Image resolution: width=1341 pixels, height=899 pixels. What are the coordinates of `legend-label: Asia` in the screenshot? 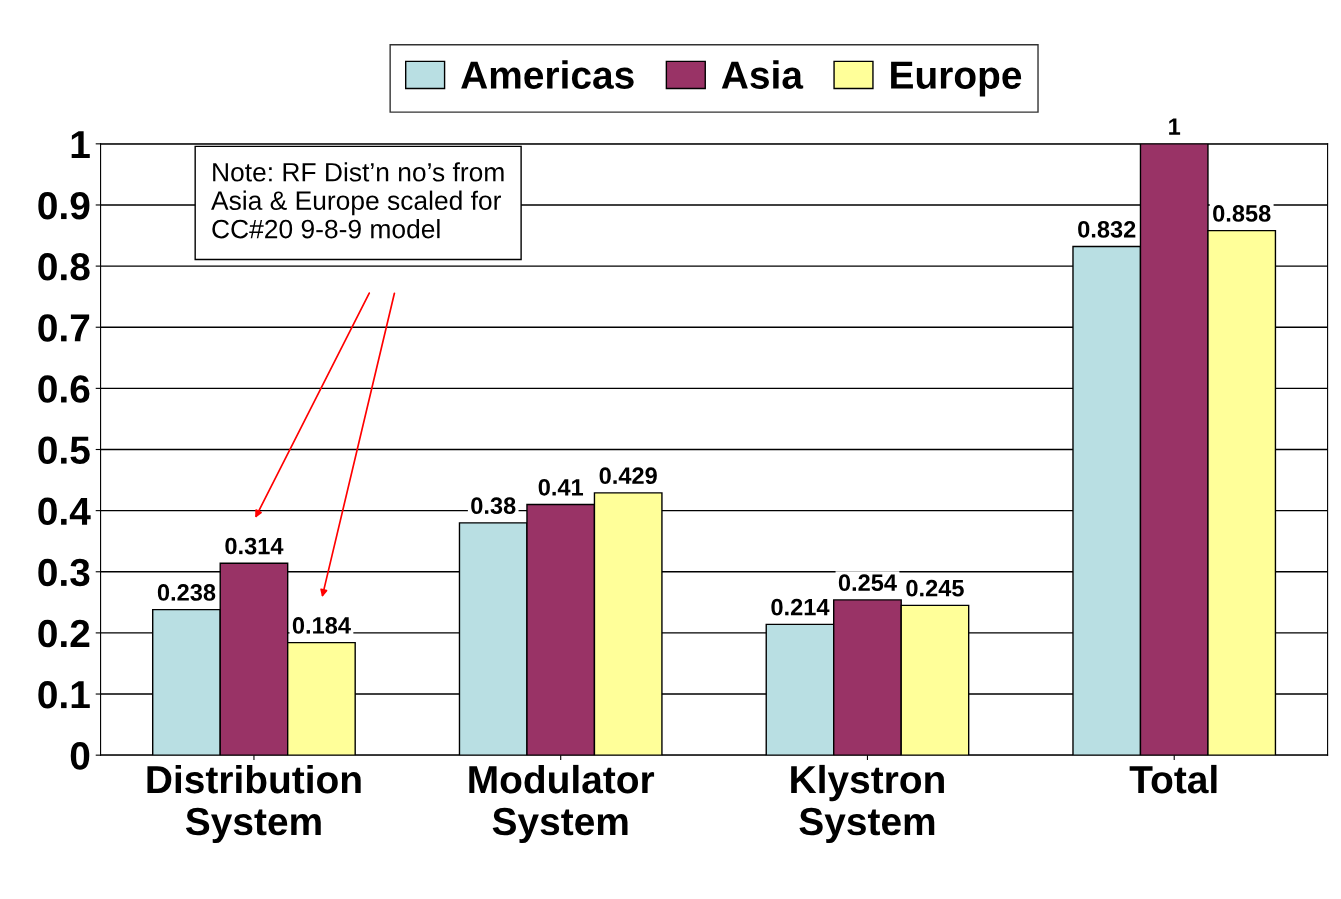 It's located at (762, 74).